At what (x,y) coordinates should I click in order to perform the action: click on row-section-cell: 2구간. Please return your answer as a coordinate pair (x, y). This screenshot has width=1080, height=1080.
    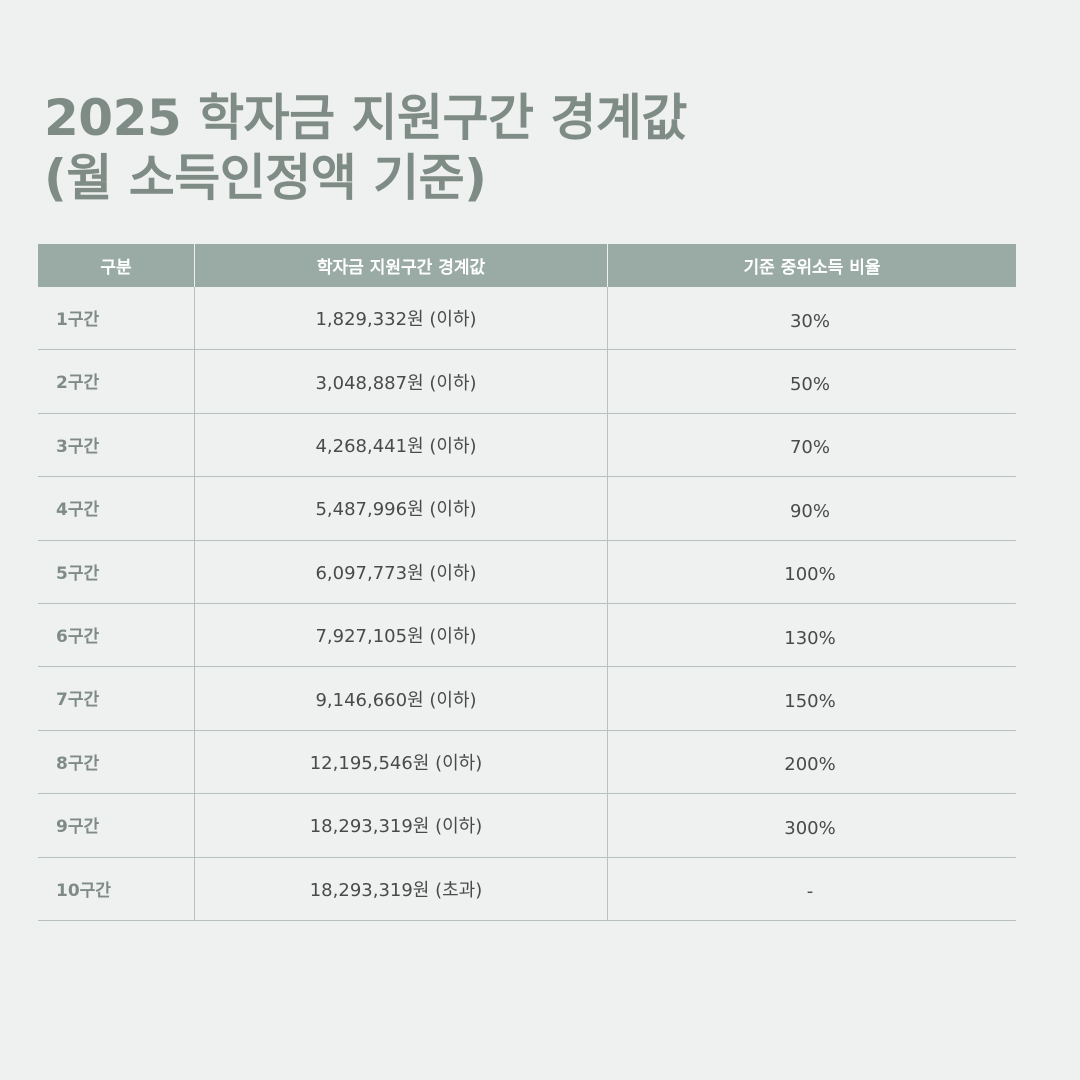
    Looking at the image, I should click on (78, 383).